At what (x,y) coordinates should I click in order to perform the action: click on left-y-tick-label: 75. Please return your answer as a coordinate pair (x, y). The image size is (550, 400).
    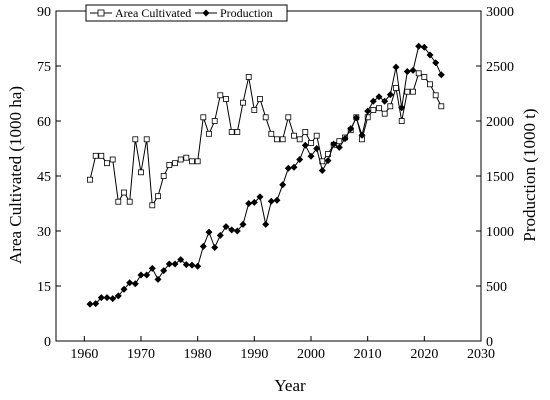
    Looking at the image, I should click on (44, 67).